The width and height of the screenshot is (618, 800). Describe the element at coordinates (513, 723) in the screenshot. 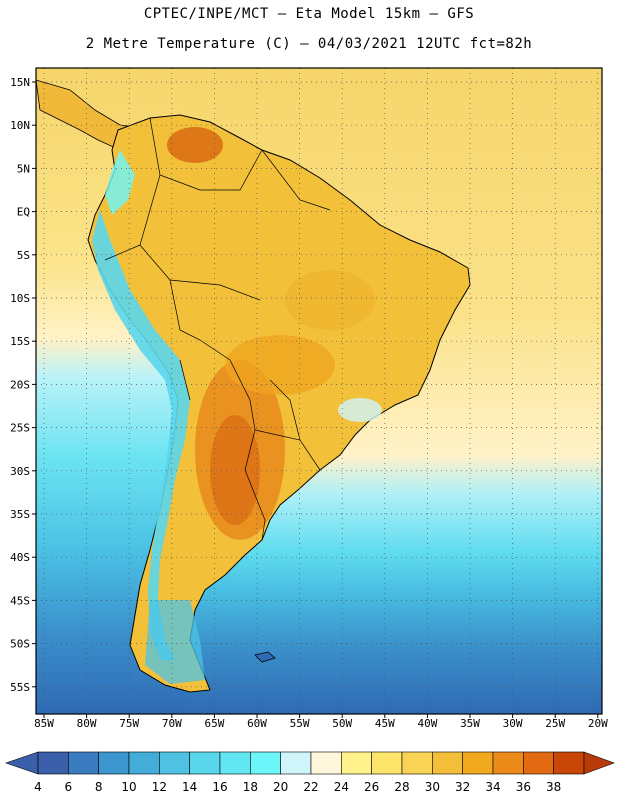

I see `lon-label: 30W` at that location.